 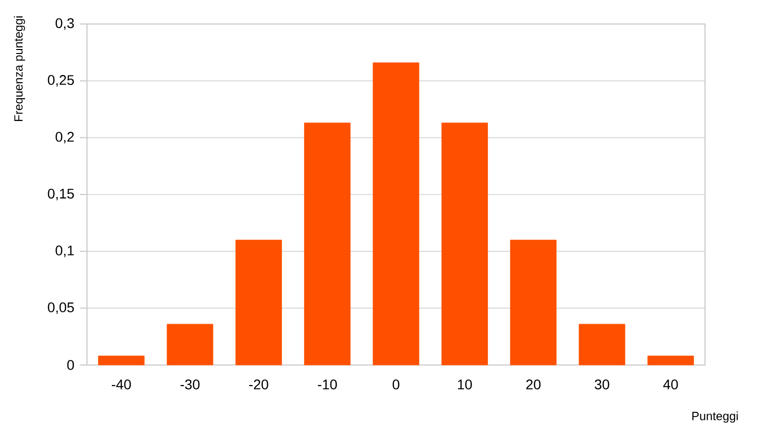 I want to click on x-tick-label: 0, so click(x=396, y=385).